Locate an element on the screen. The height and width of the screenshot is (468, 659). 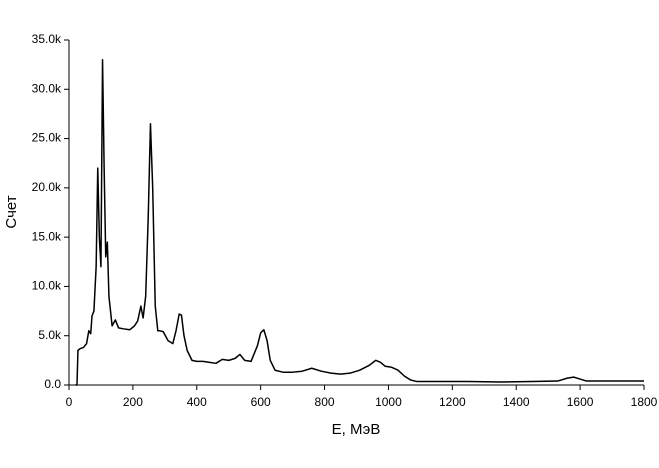
y-tick-label: 0.0 is located at coordinates (52, 384).